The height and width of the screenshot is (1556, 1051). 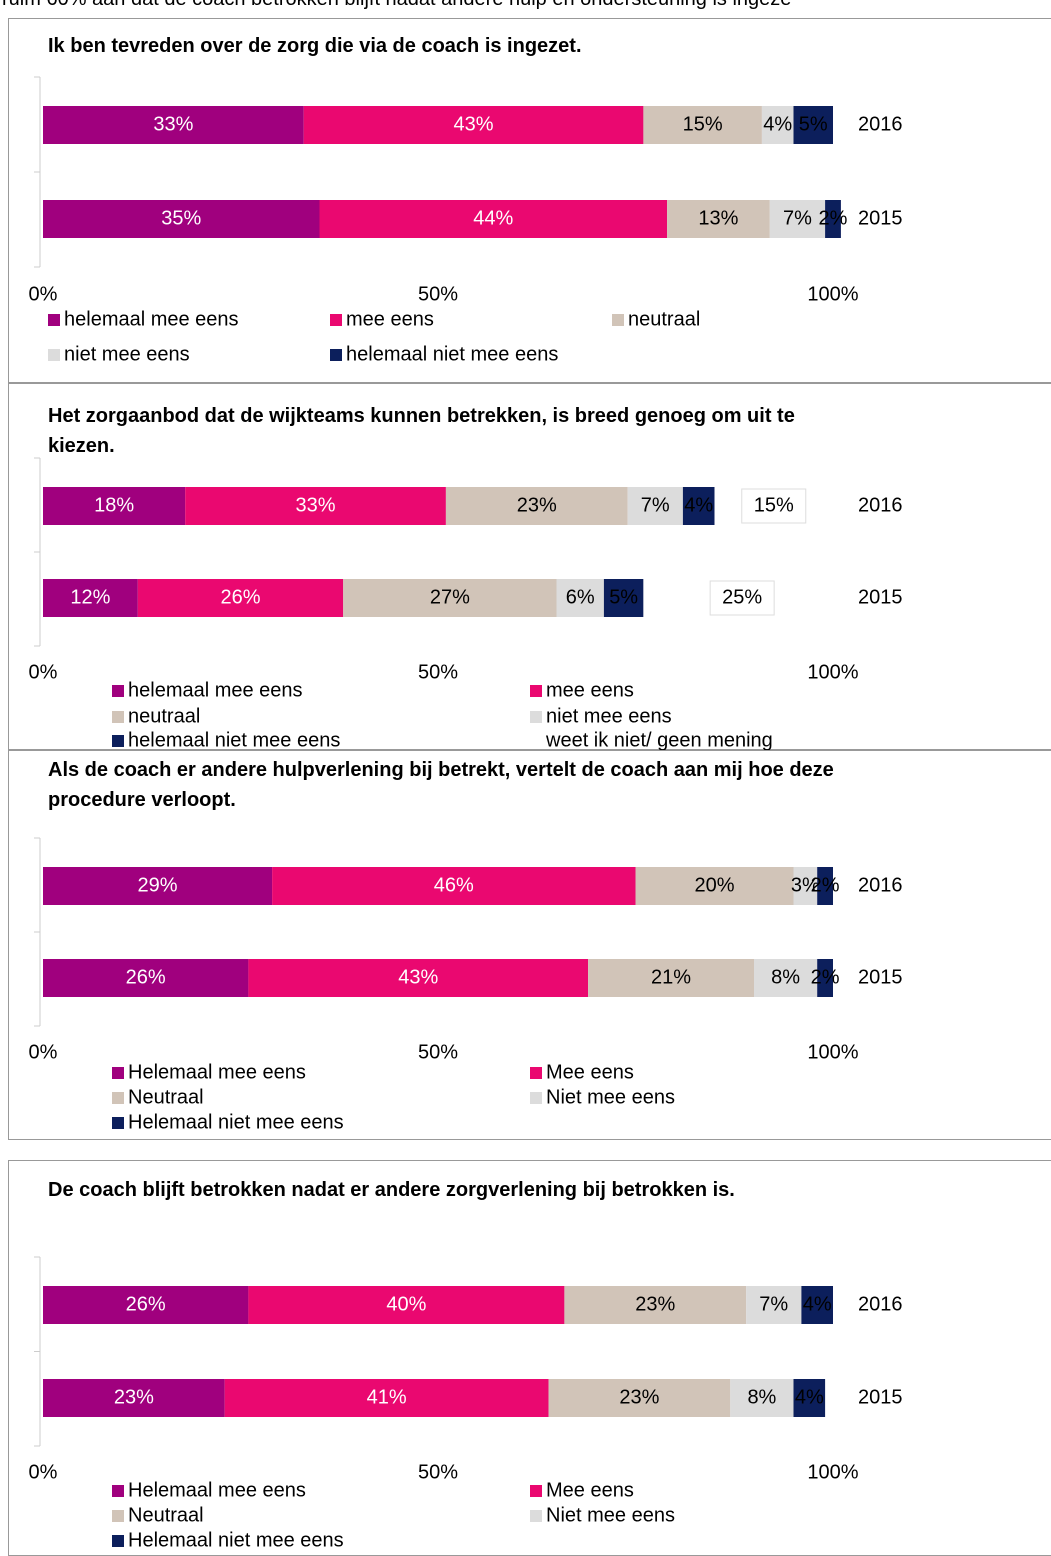 I want to click on data-label: 44%, so click(x=493, y=218).